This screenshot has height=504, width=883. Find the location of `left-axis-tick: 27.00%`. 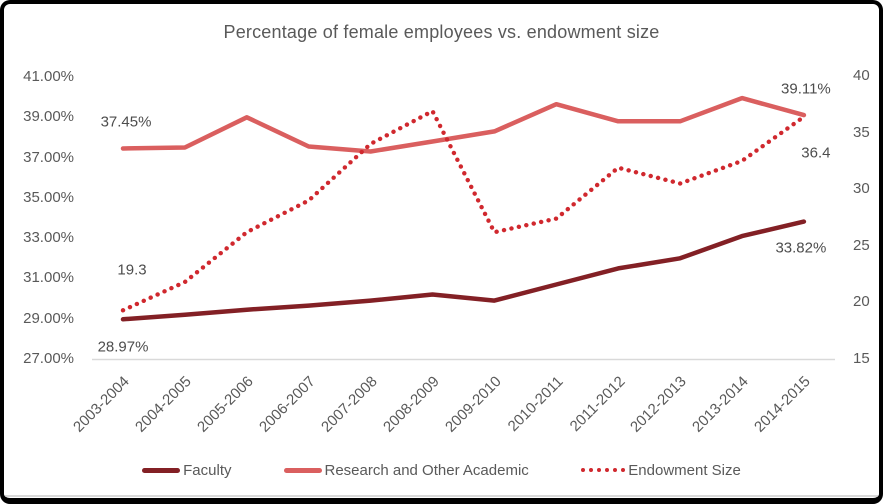

left-axis-tick: 27.00% is located at coordinates (48, 358).